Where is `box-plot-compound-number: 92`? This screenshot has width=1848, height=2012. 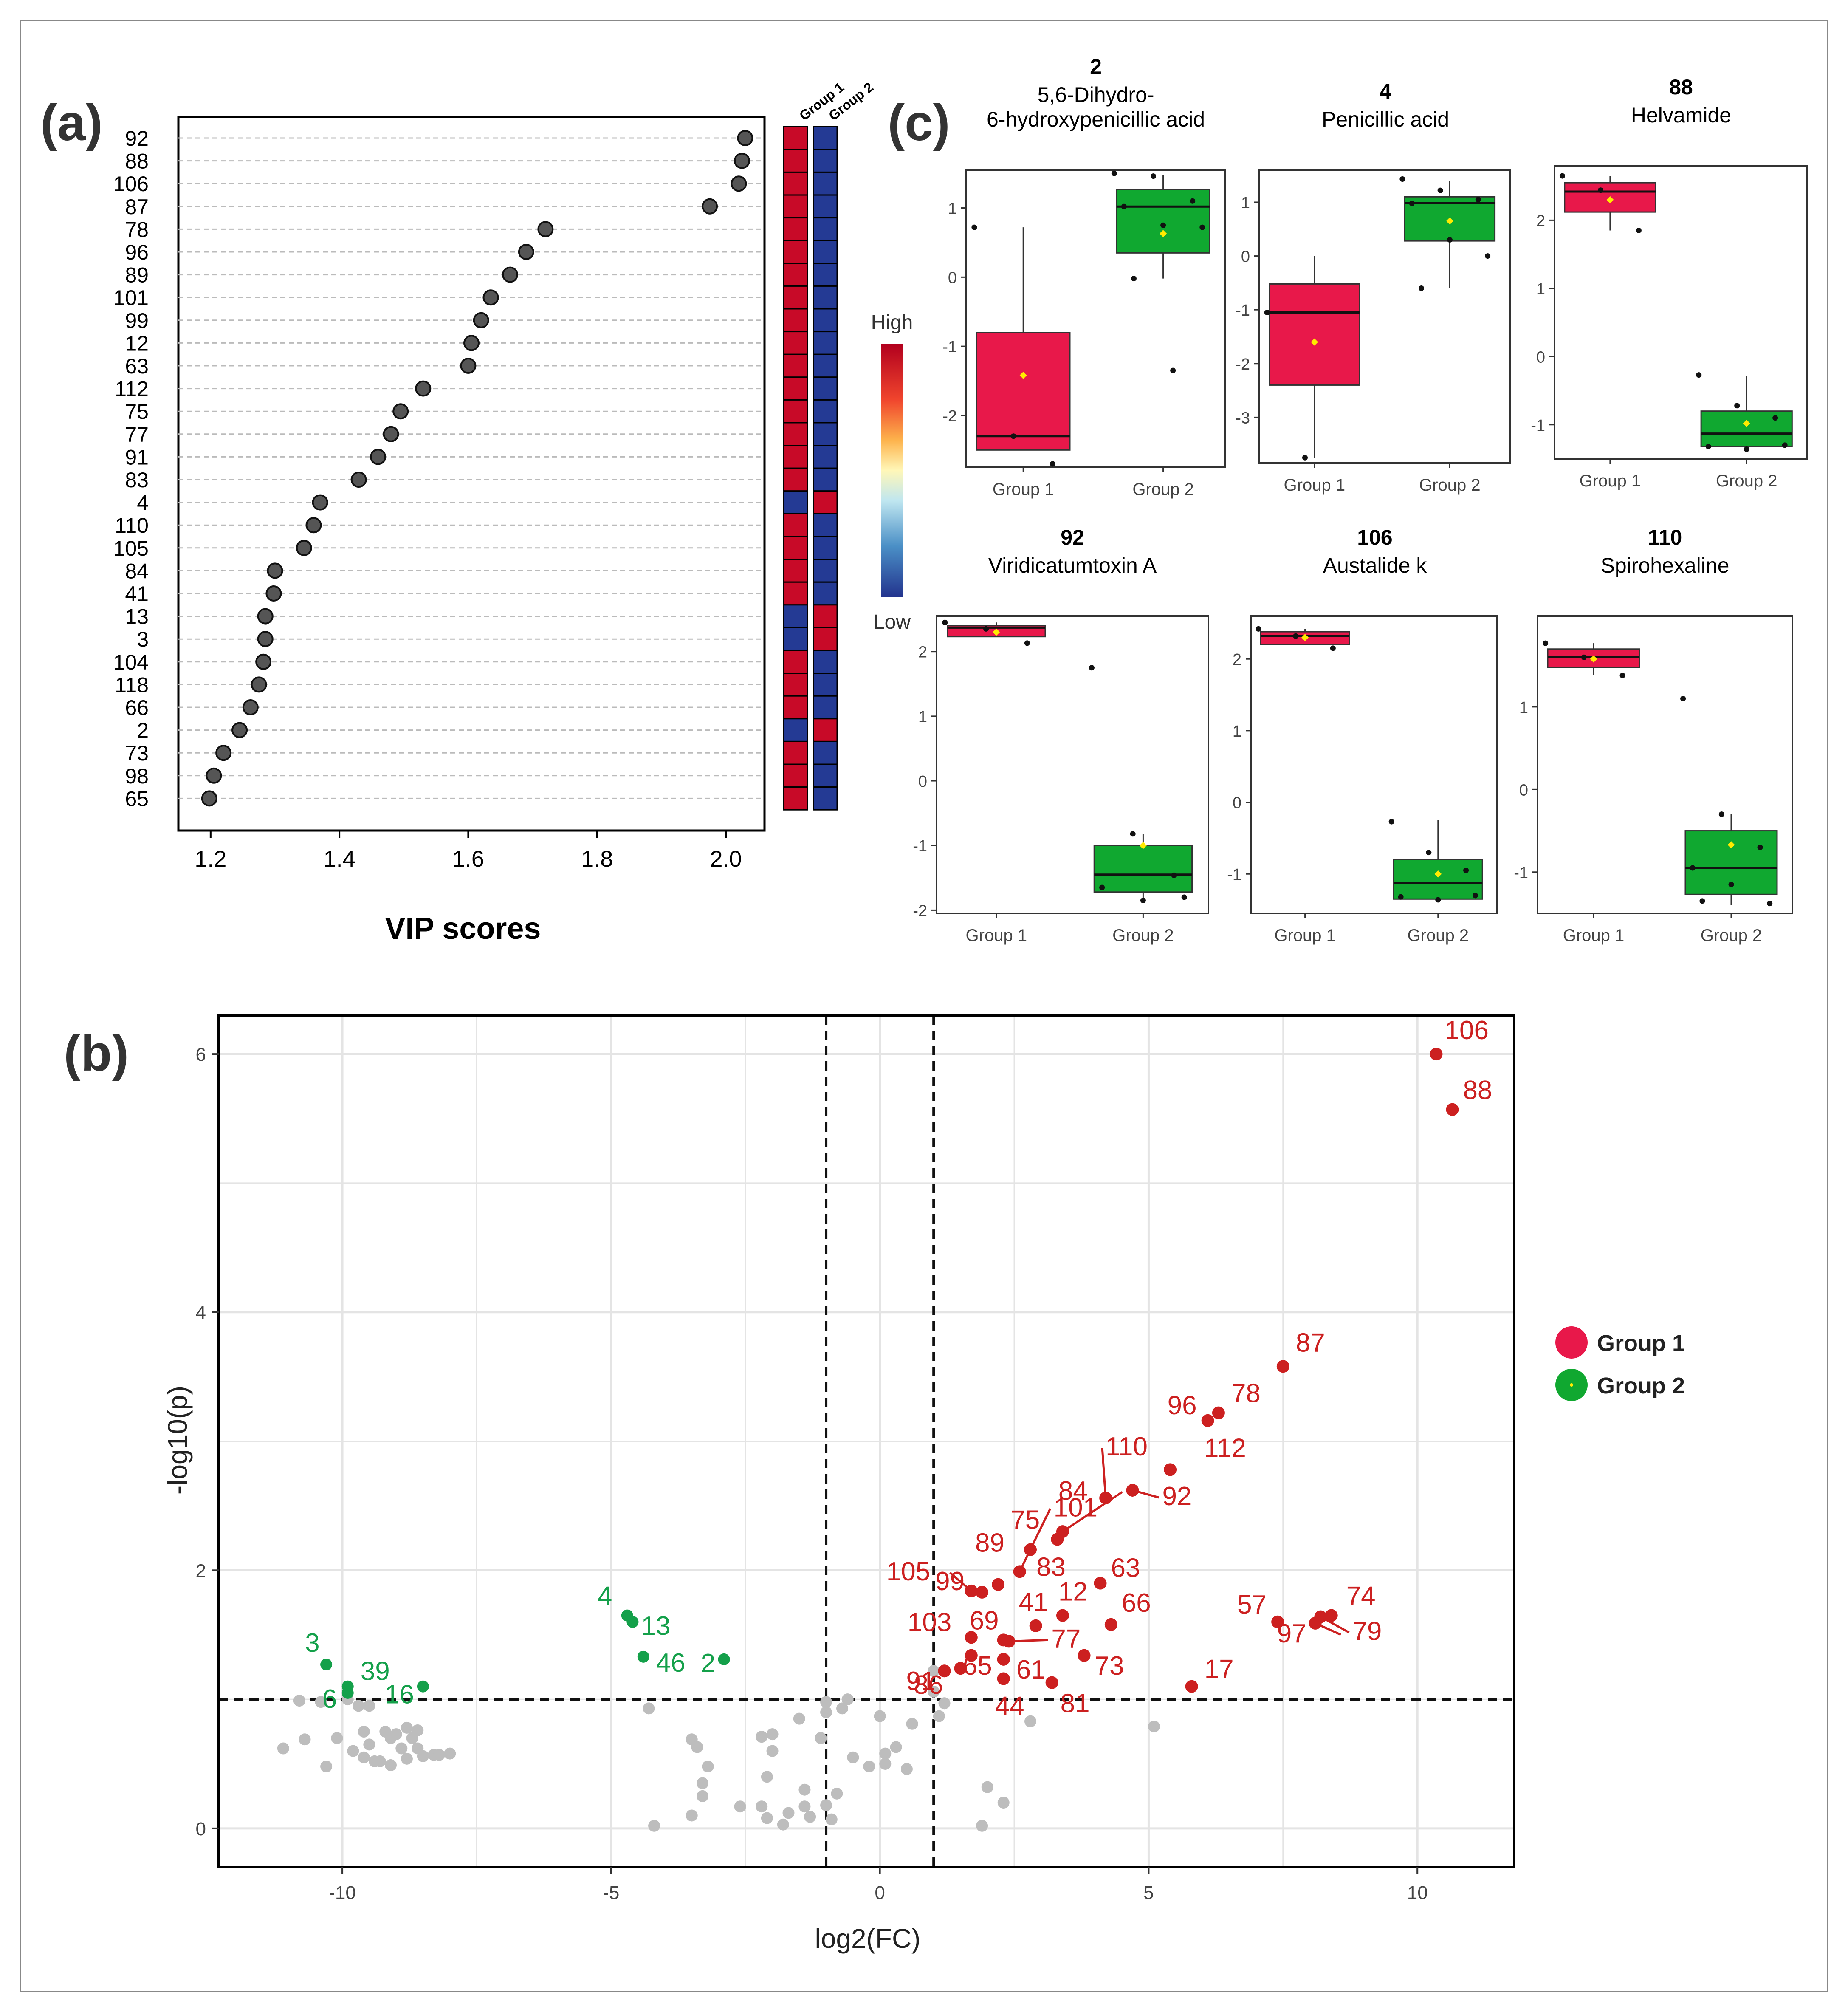
box-plot-compound-number: 92 is located at coordinates (1072, 537).